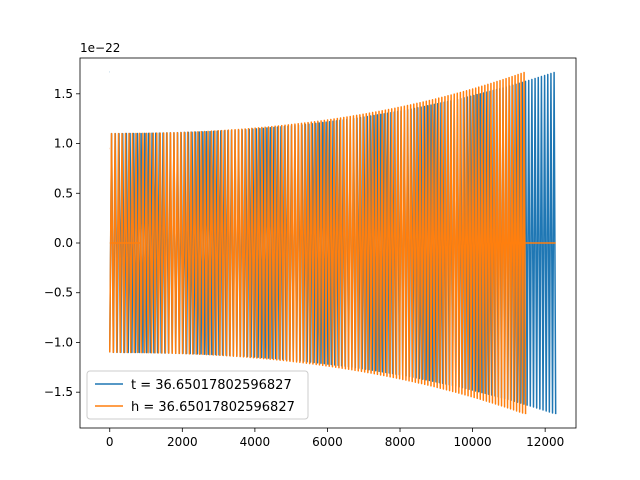 This screenshot has width=640, height=480. I want to click on x-tick-label: 12000, so click(545, 442).